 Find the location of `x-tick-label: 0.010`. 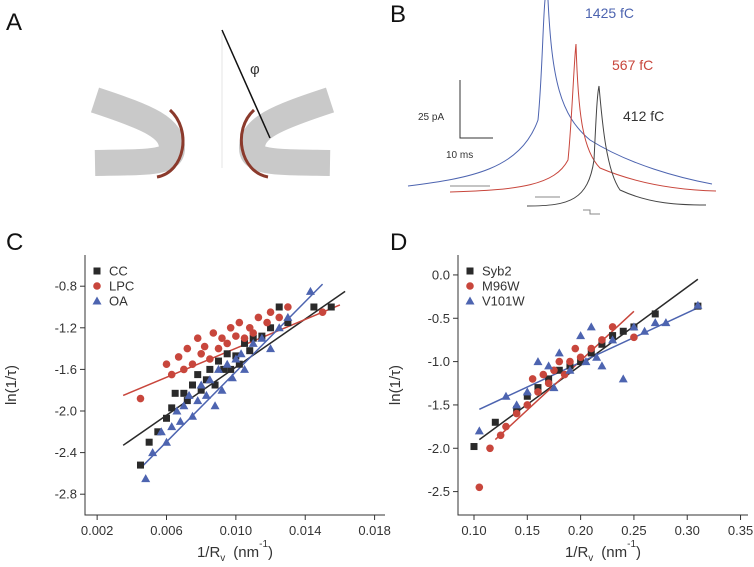

x-tick-label: 0.010 is located at coordinates (236, 530).